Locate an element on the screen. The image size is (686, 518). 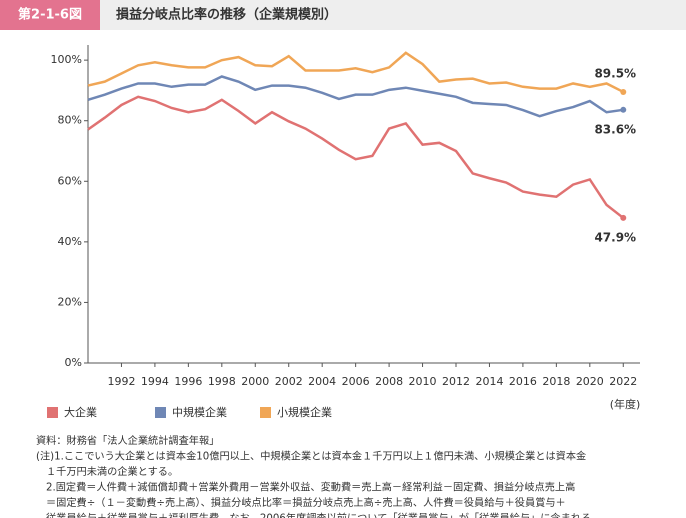
data-label: 47.9% is located at coordinates (615, 237).